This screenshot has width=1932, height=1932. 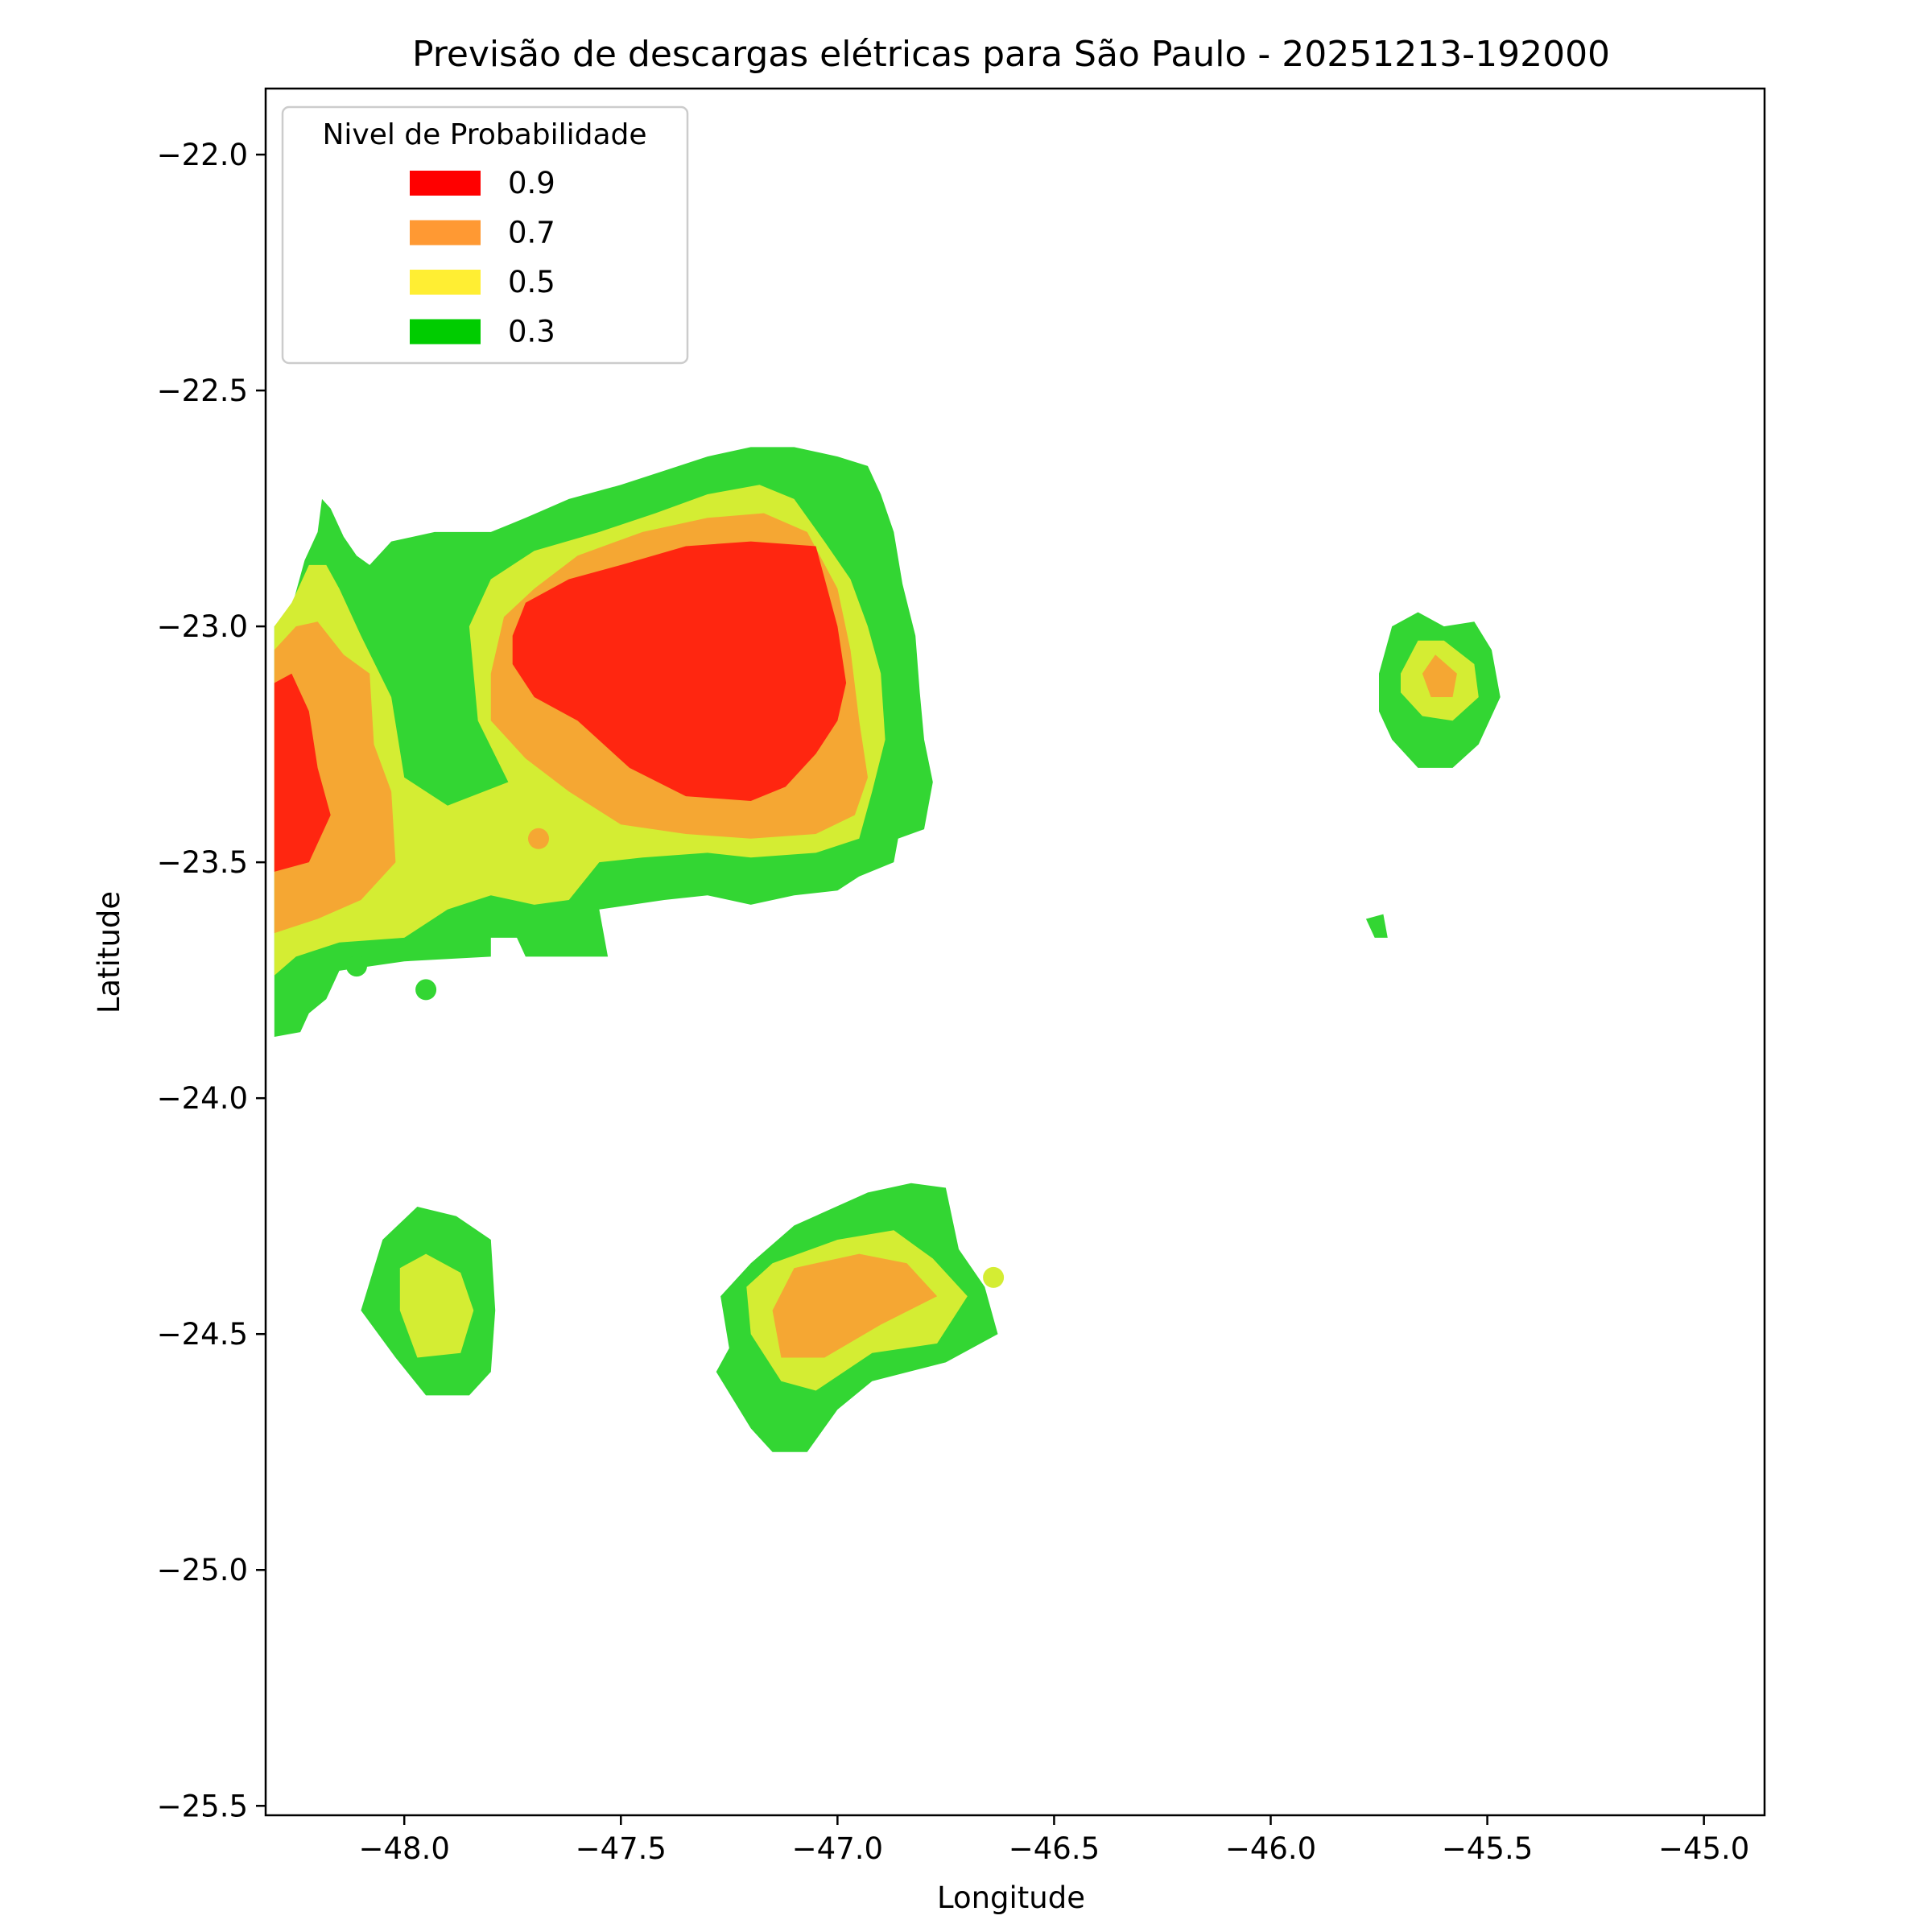 What do you see at coordinates (484, 134) in the screenshot?
I see `legend-title: Nivel de Probabilidade` at bounding box center [484, 134].